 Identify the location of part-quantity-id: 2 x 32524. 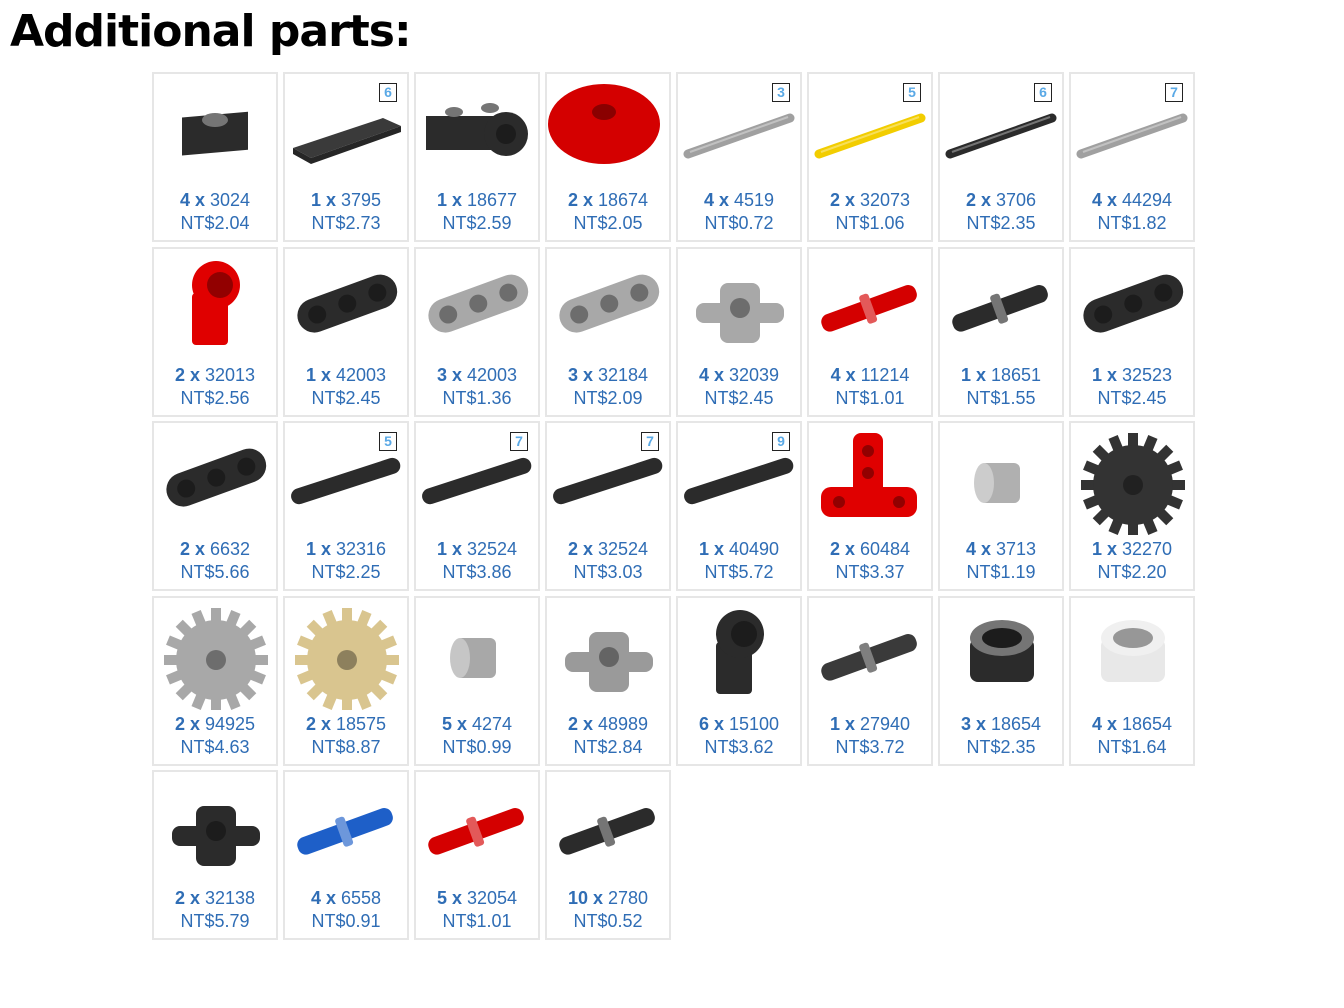
(608, 549).